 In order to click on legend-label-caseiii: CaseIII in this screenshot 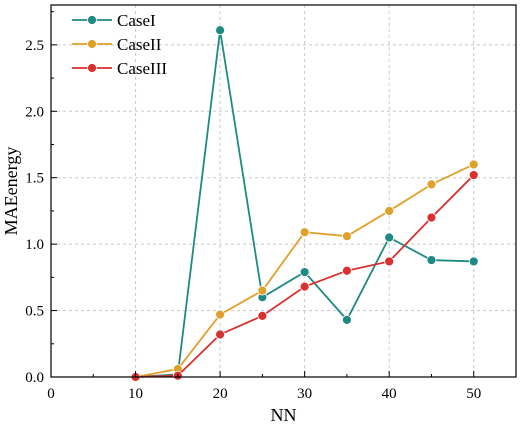, I will do `click(142, 68)`.